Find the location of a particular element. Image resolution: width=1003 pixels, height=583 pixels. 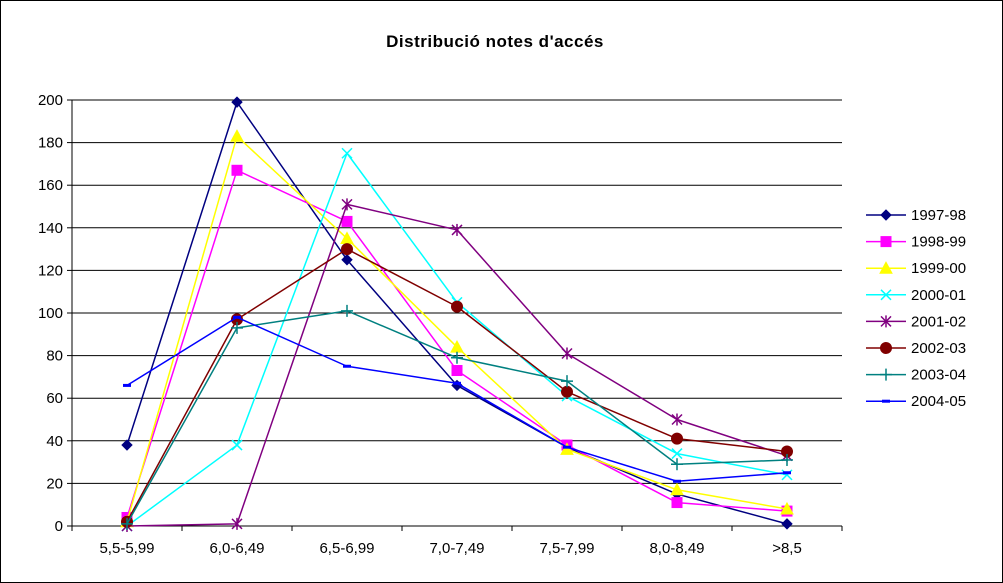

legend-item: 1999-00 is located at coordinates (916, 268).